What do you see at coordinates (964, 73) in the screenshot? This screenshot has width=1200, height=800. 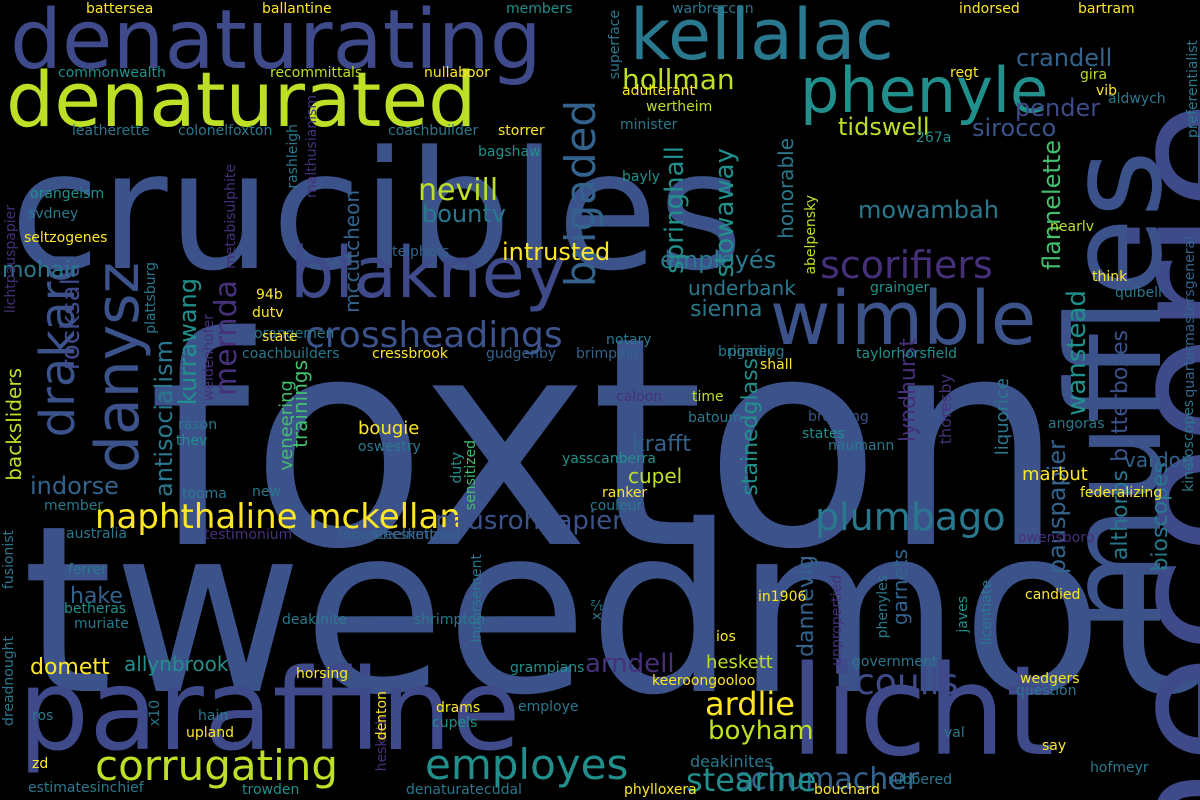 I see `word: regt` at bounding box center [964, 73].